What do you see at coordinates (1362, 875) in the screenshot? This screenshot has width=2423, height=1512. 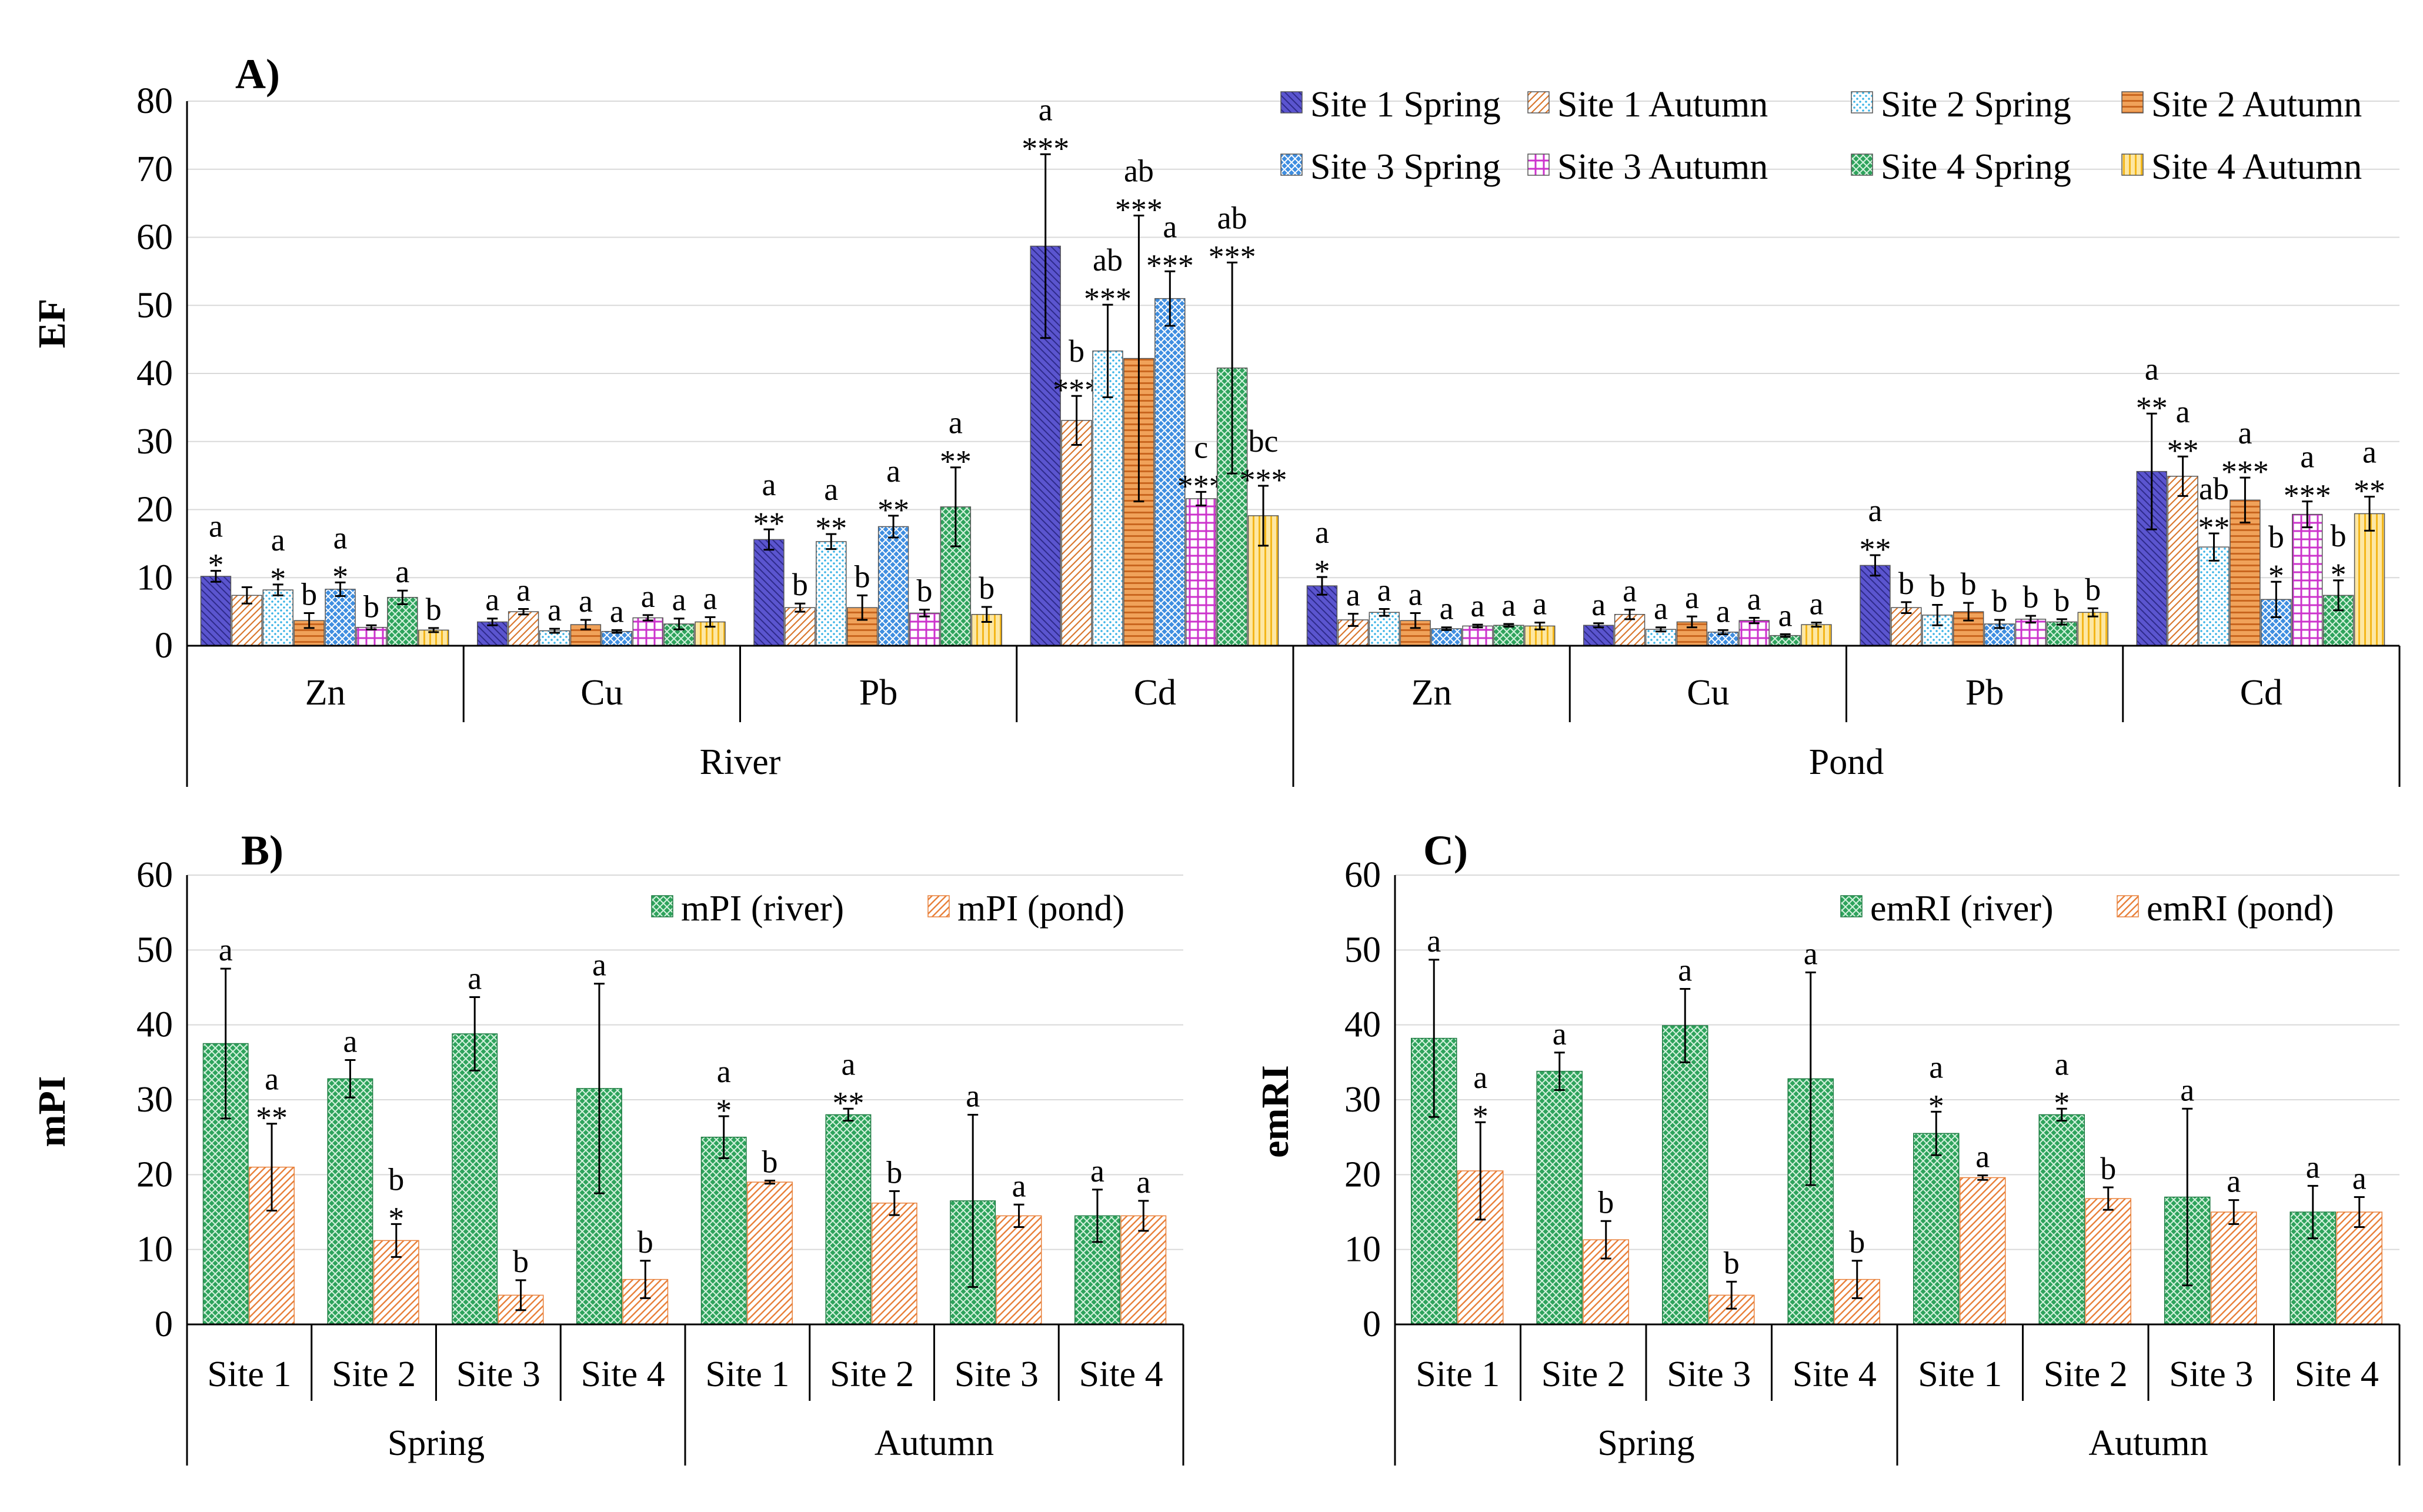 I see `panel-c-y-tick-label: 60` at bounding box center [1362, 875].